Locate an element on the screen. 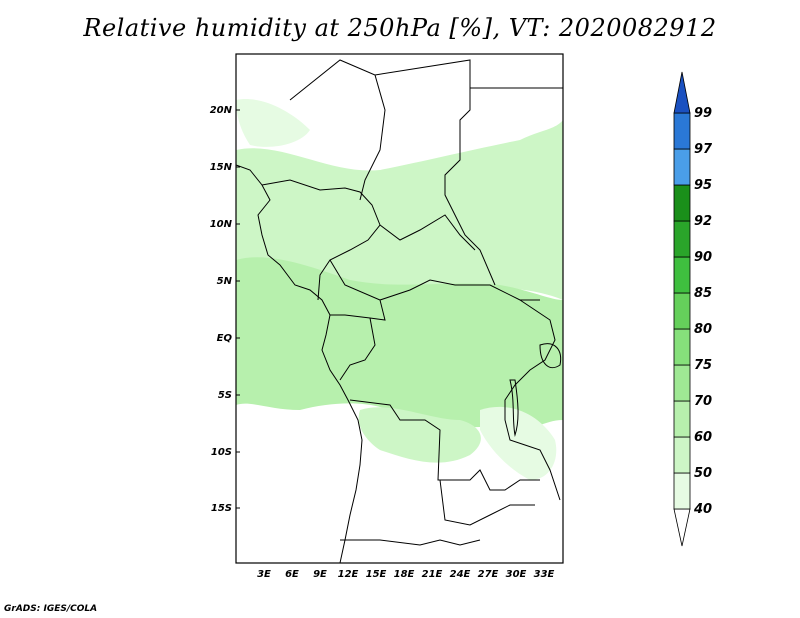 This screenshot has height=618, width=800. border-sahel is located at coordinates (321, 240).